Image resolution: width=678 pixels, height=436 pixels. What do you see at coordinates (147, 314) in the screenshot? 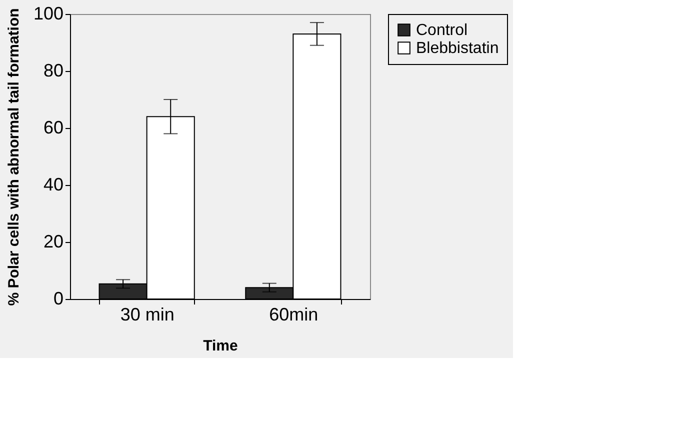
I see `x-tick-label: 30 min` at bounding box center [147, 314].